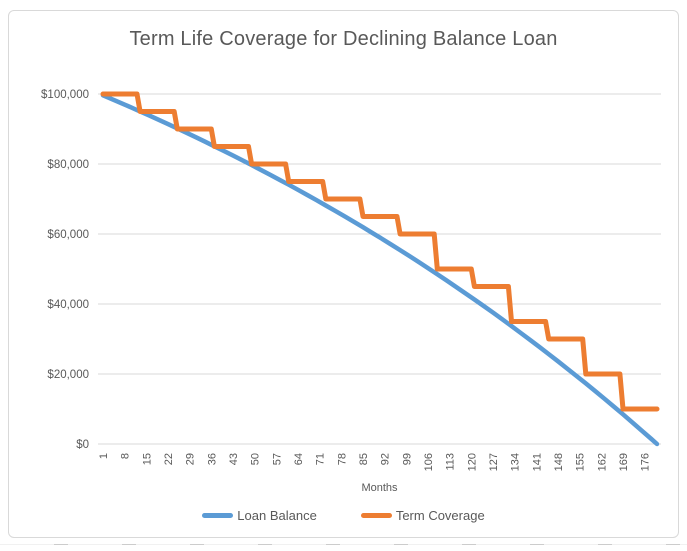 This screenshot has width=687, height=551. What do you see at coordinates (343, 515) in the screenshot?
I see `legend: Loan Balance Term Coverage` at bounding box center [343, 515].